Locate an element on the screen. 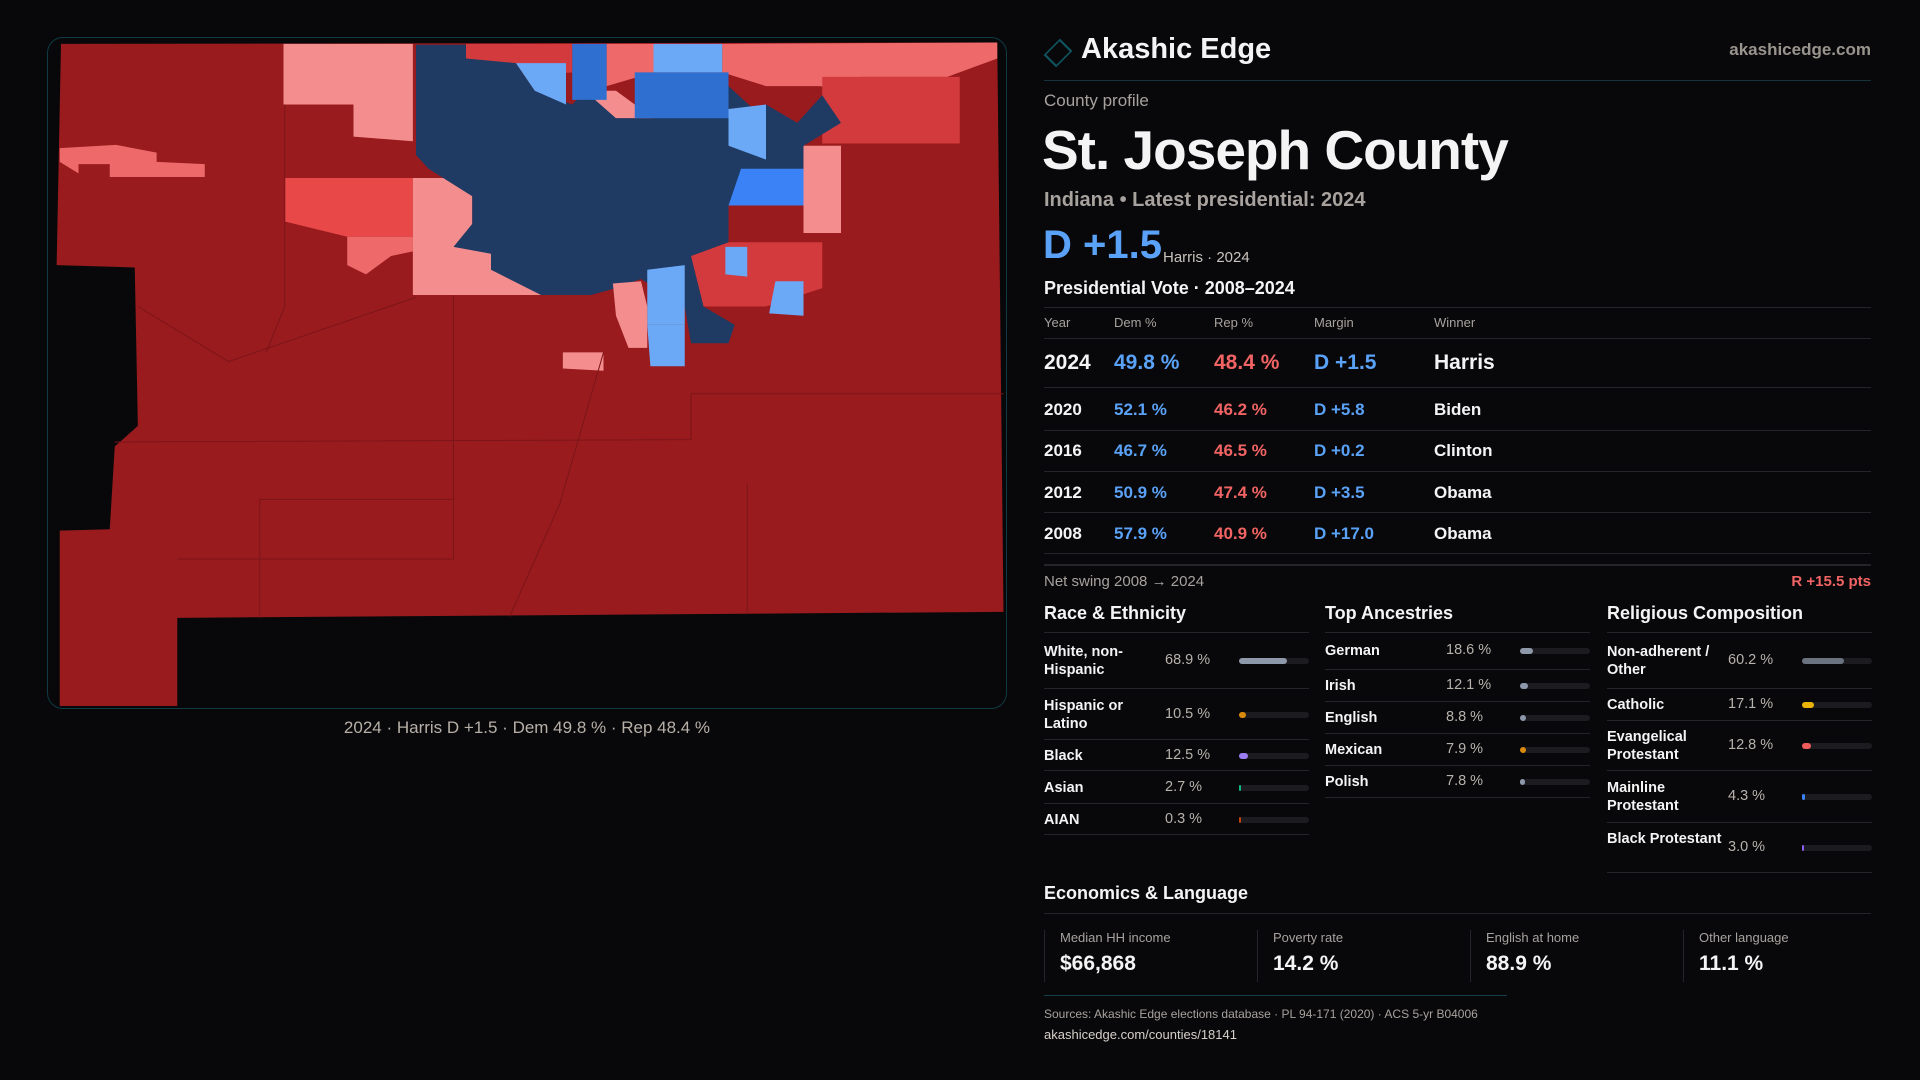 This screenshot has height=1080, width=1920. section-title: Religious Composition is located at coordinates (1705, 613).